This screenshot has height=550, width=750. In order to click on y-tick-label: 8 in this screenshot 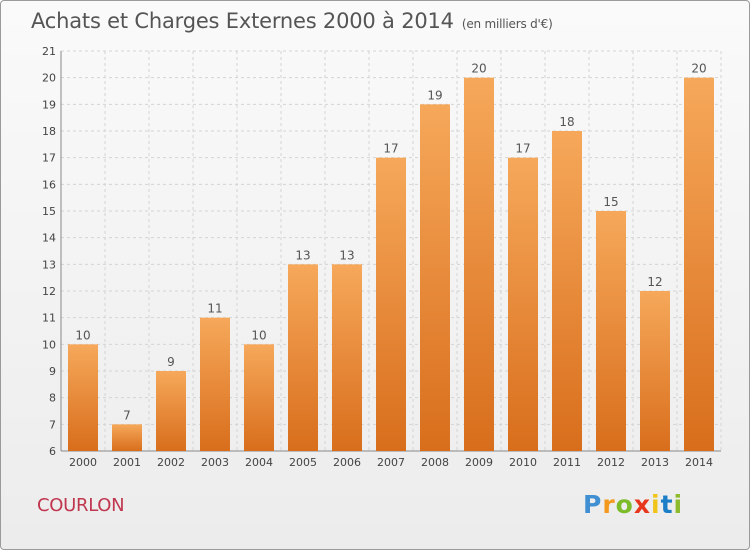, I will do `click(52, 398)`.